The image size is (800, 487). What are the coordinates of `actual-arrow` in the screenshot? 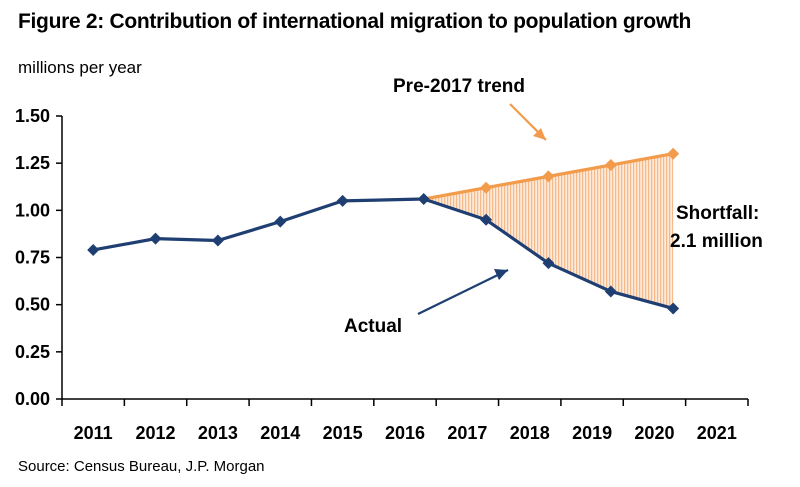 It's located at (463, 292).